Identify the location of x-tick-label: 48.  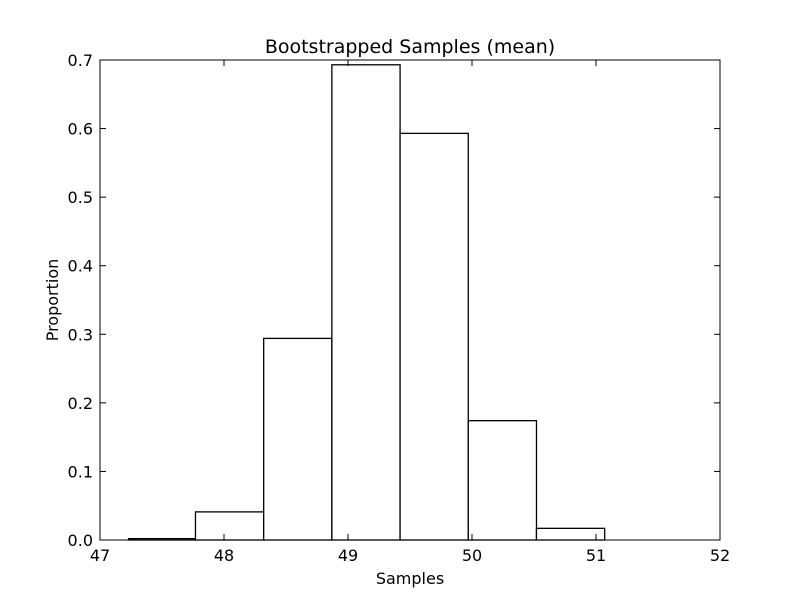
(224, 555).